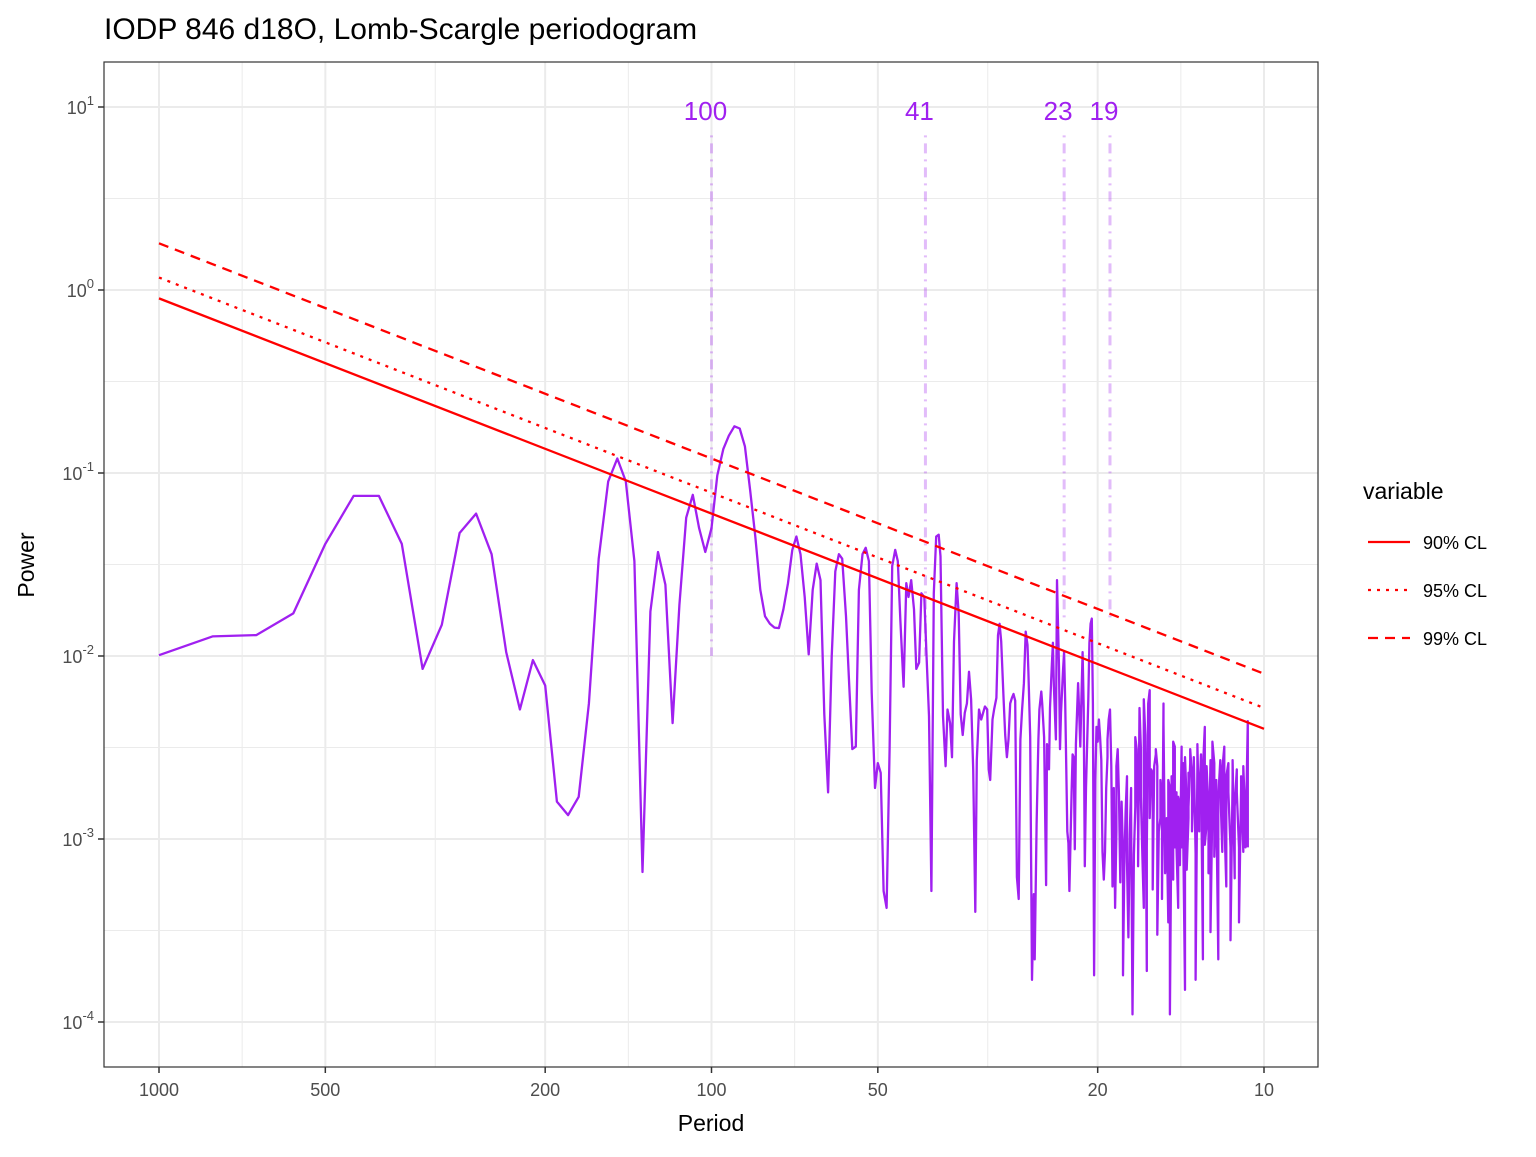 The image size is (1536, 1157). What do you see at coordinates (711, 1123) in the screenshot?
I see `x-axis-label: Period` at bounding box center [711, 1123].